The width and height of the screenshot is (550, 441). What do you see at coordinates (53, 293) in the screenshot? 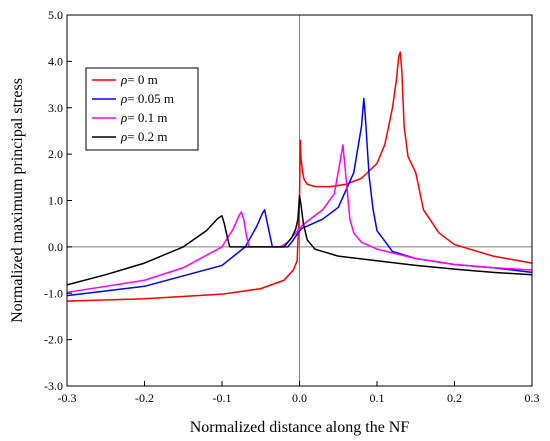
I see `y-tick-label: -1.0` at bounding box center [53, 293].